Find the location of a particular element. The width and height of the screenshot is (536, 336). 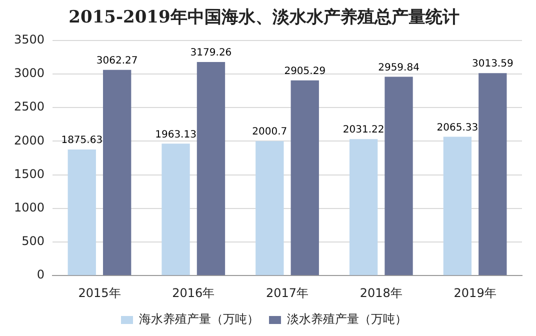

x-tick-label: 2019年 is located at coordinates (475, 293).